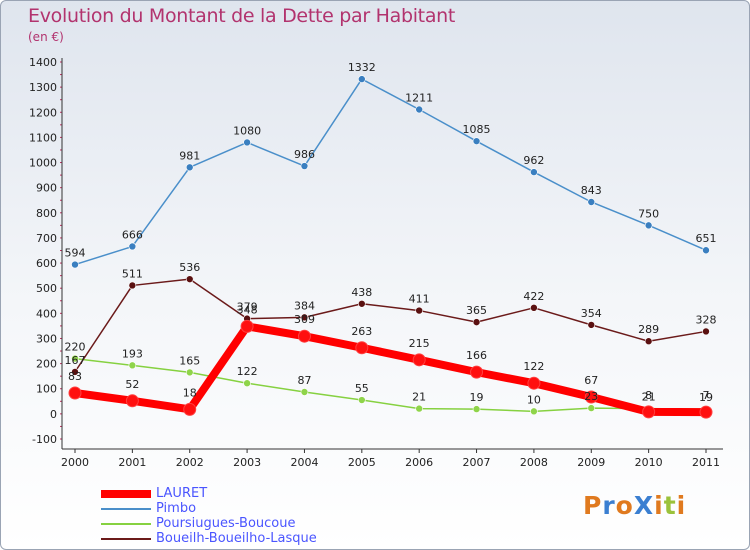  I want to click on x-tick-label: 2010, so click(649, 462).